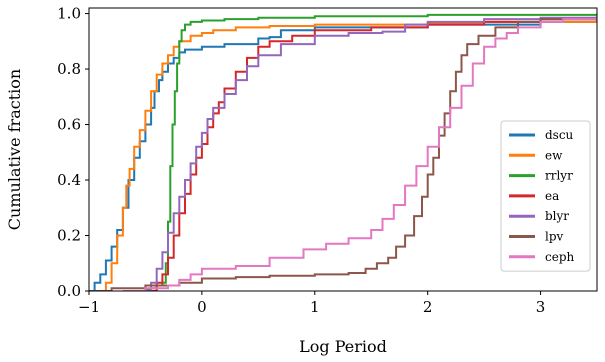 This screenshot has width=605, height=362. I want to click on legend-box, so click(545, 196).